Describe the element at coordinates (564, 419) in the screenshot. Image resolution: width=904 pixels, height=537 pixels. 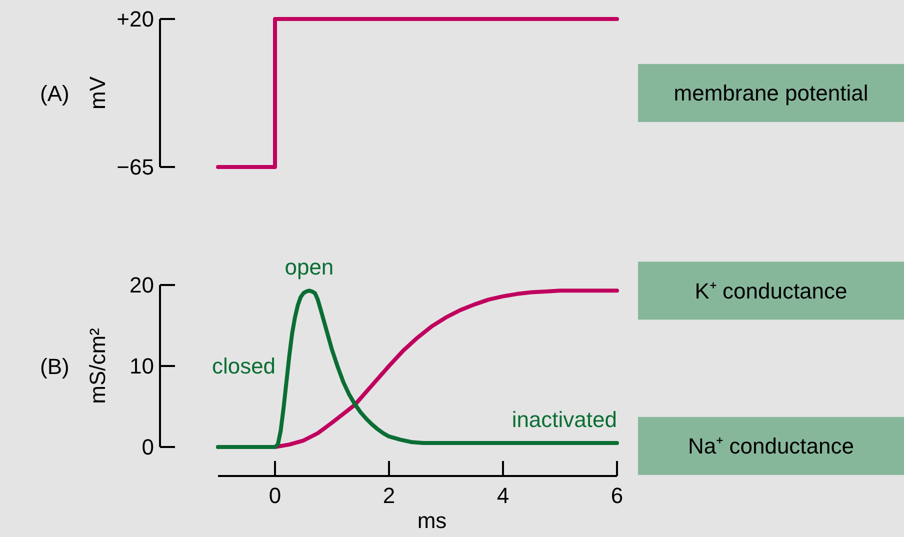
I see `annotation: inactivated` at that location.